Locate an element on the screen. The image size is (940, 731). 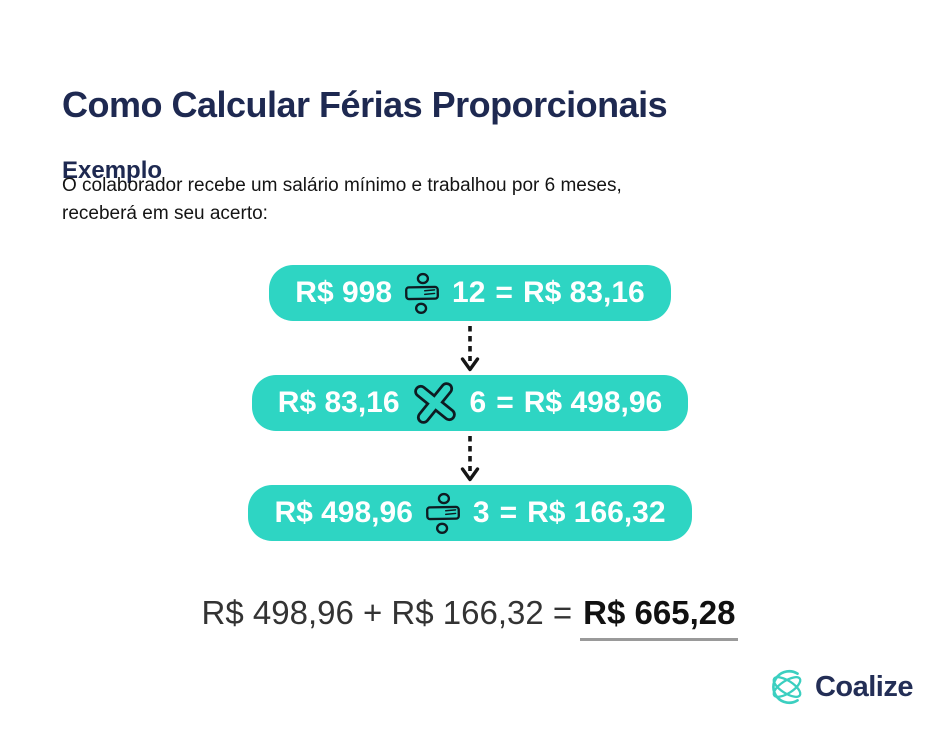
final-equation: R$ 498,96 + R$ 166,32 = R$ 665,28 is located at coordinates (470, 617).